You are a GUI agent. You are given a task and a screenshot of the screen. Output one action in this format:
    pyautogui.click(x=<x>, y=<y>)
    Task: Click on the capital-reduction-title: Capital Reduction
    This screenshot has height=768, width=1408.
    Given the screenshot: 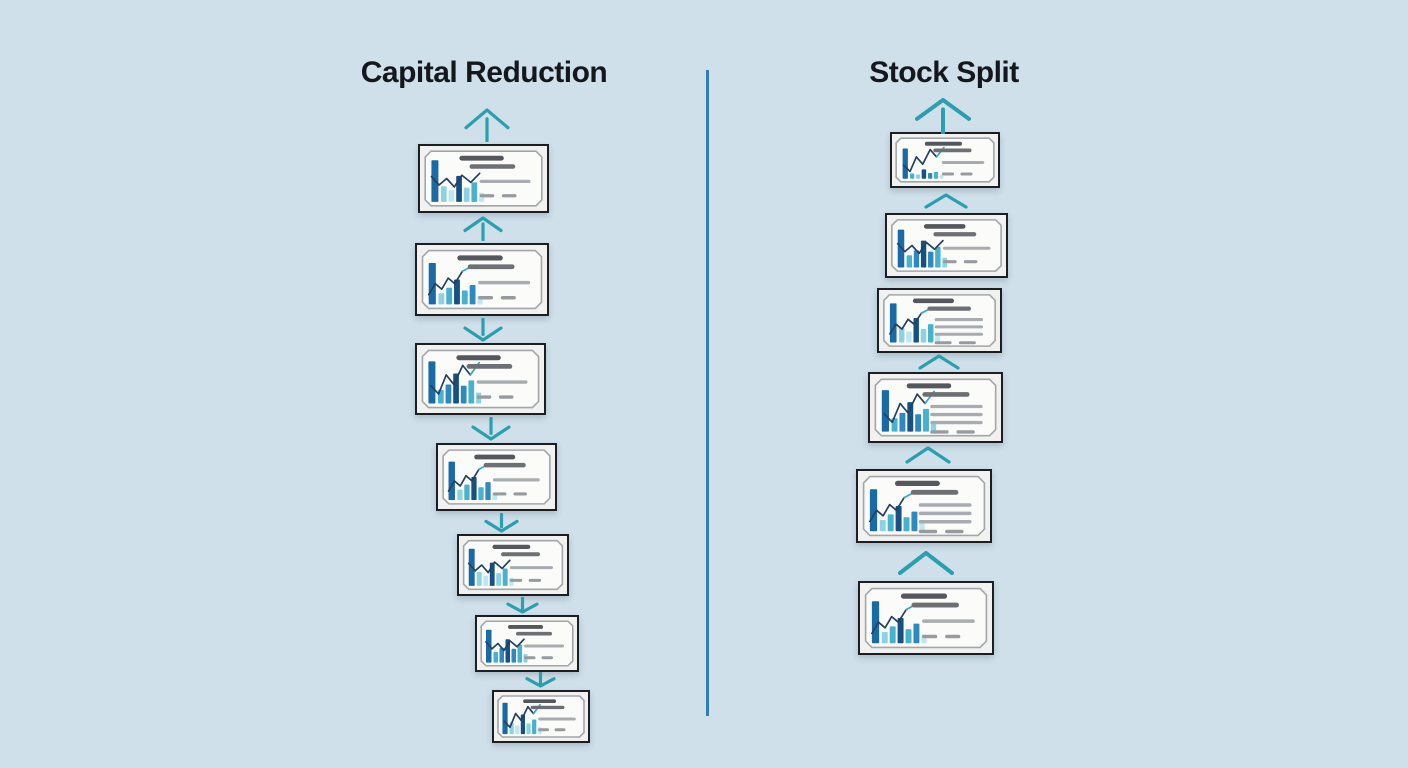 What is the action you would take?
    pyautogui.click(x=484, y=72)
    